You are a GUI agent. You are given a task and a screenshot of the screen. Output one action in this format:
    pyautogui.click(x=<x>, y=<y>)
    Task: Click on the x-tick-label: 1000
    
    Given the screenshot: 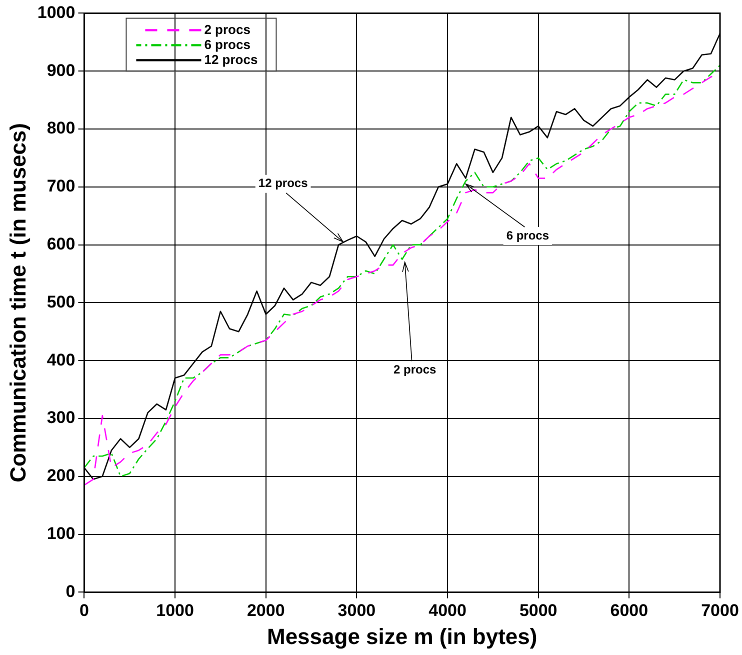 What is the action you would take?
    pyautogui.click(x=175, y=610)
    